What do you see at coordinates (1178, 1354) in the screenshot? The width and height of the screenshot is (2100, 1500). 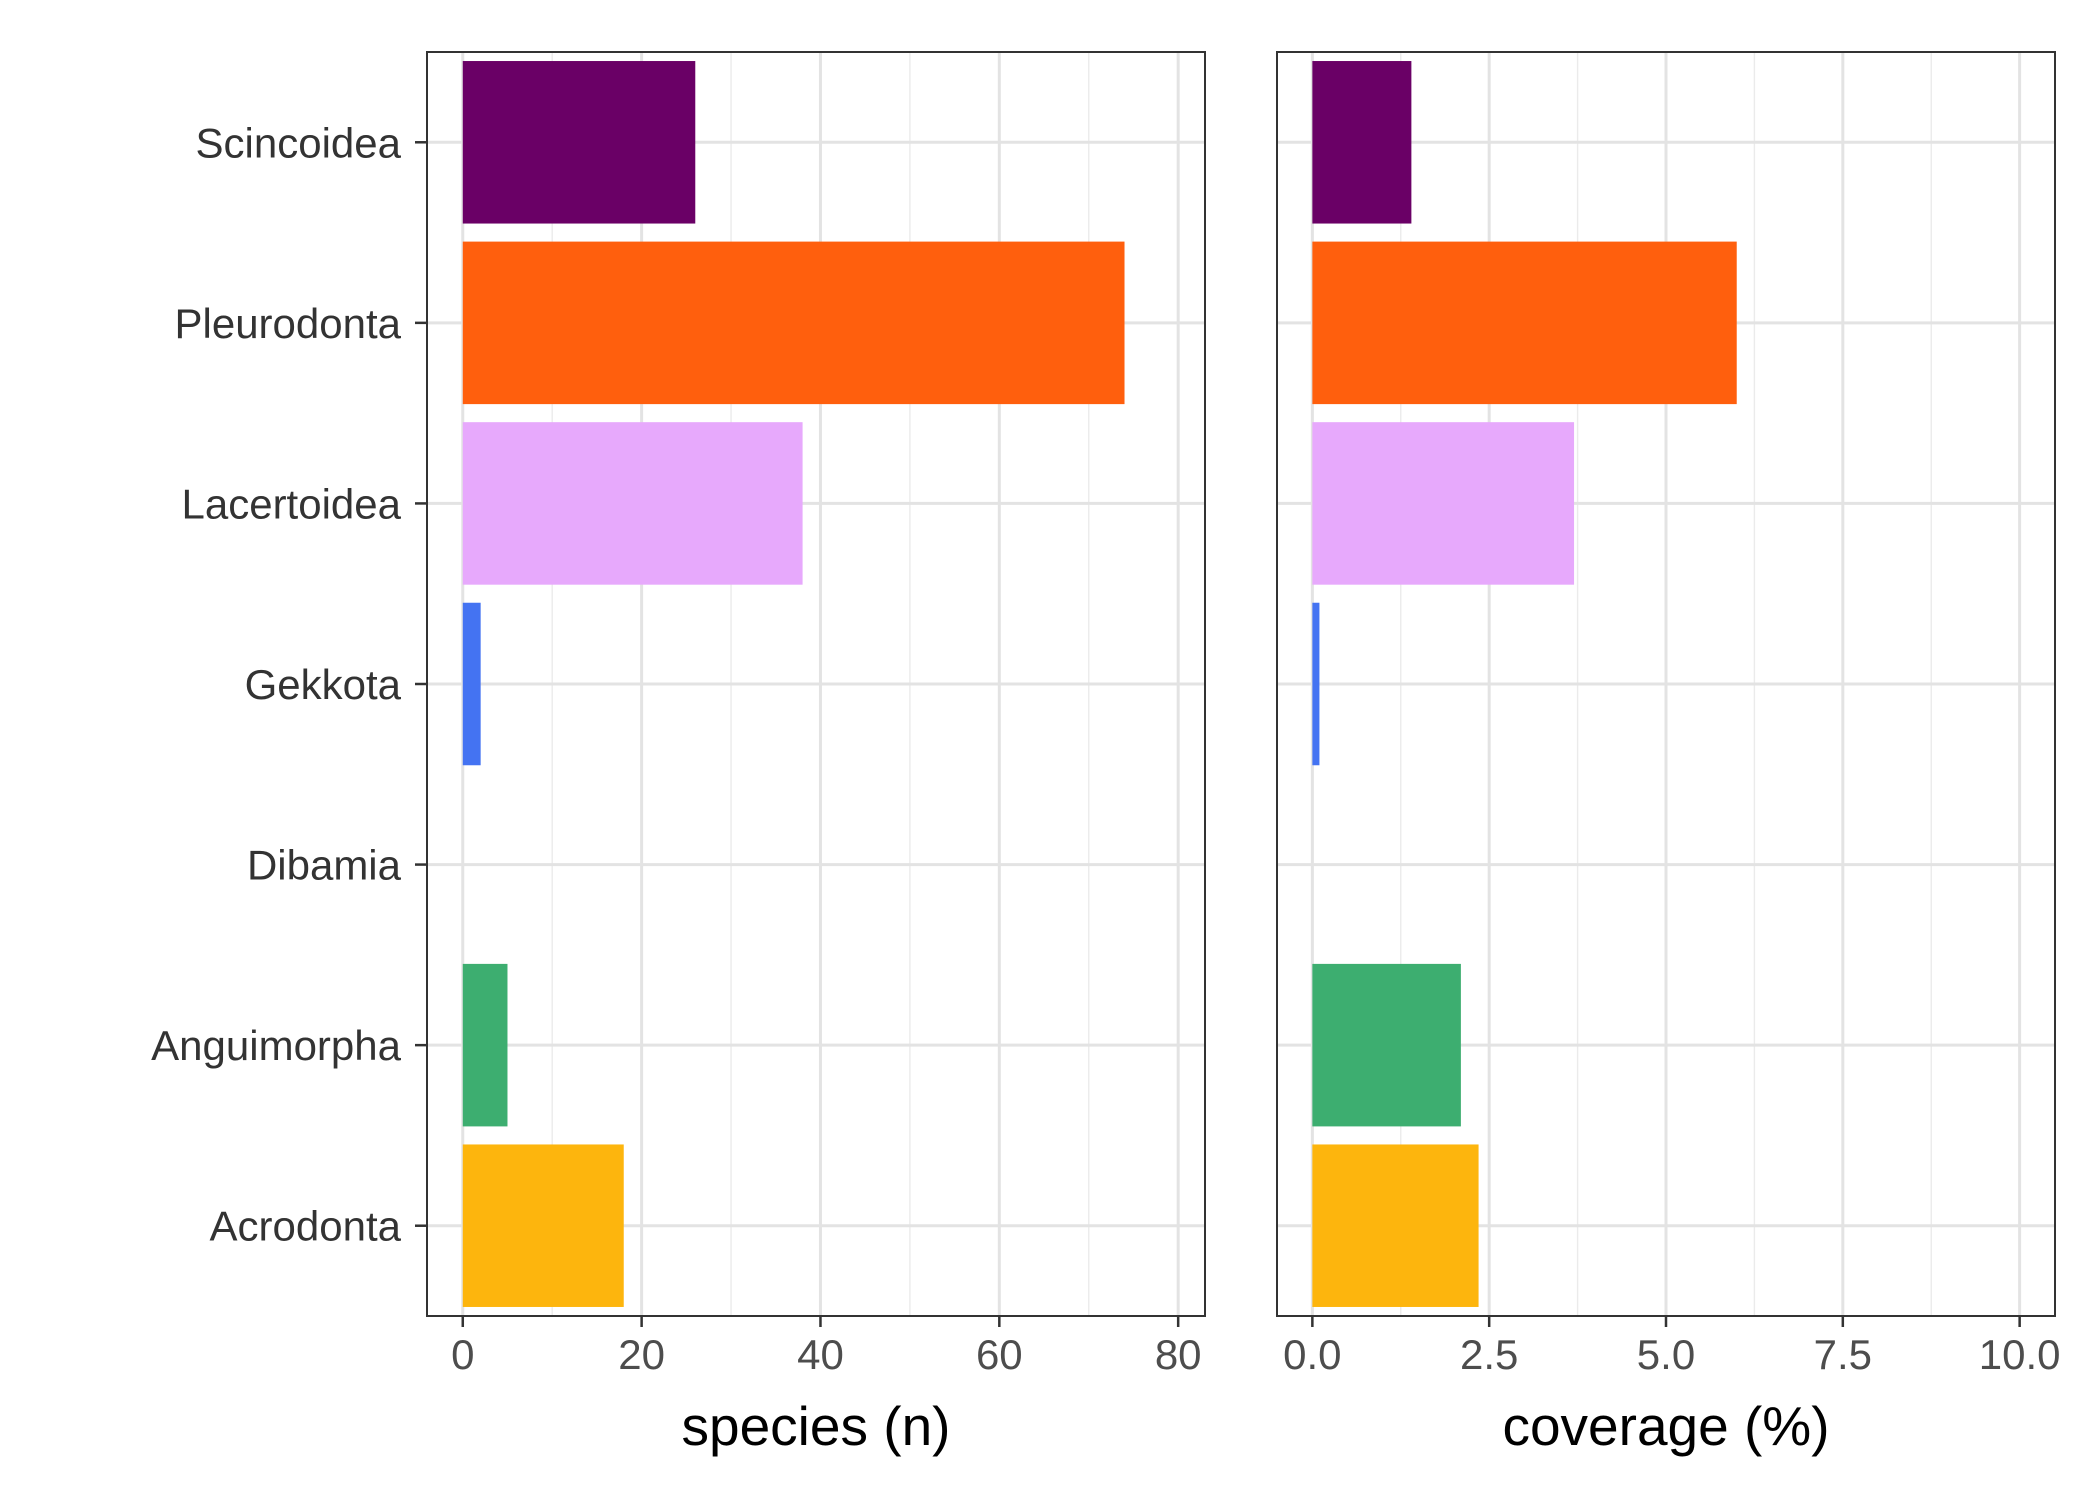 I see `x-tick-label: 80` at bounding box center [1178, 1354].